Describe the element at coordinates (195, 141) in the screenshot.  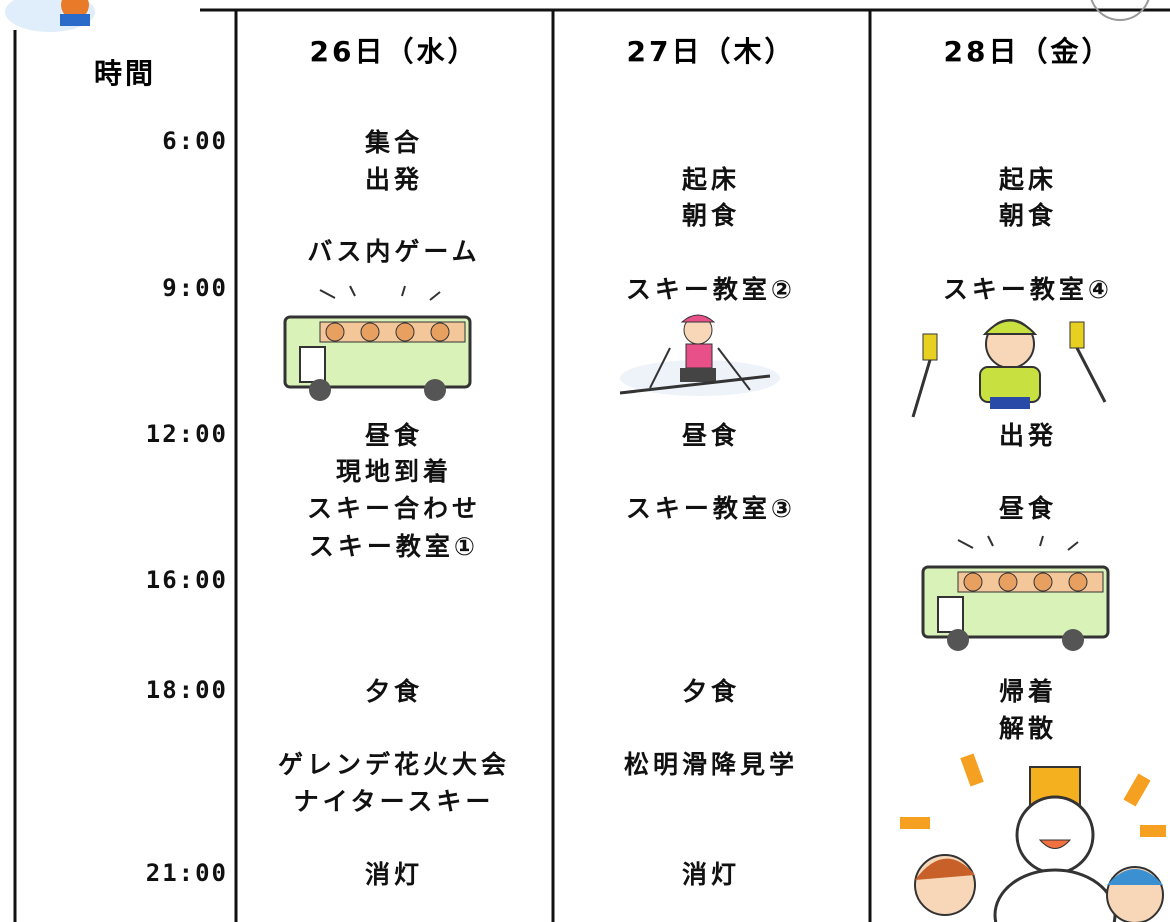
I see `time-label: 6:00` at that location.